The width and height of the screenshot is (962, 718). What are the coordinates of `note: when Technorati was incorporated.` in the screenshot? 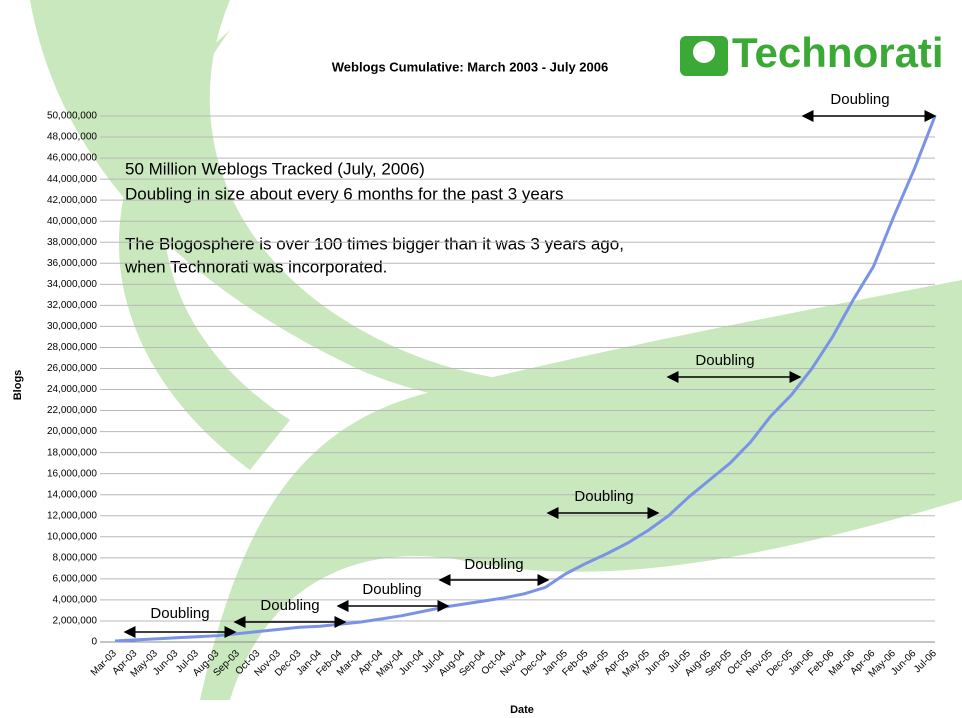 It's located at (255, 266).